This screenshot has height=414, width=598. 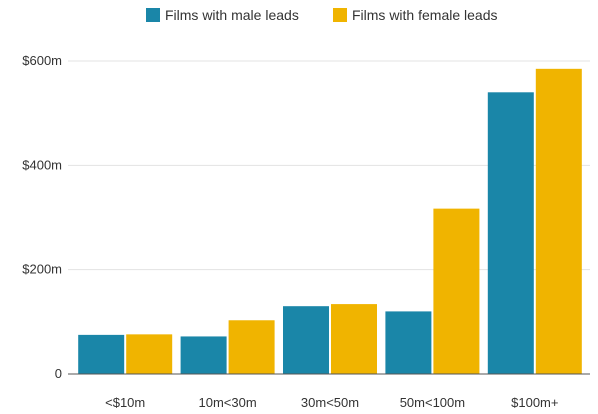 I want to click on x-tick-label-0: <$10m, so click(x=125, y=402).